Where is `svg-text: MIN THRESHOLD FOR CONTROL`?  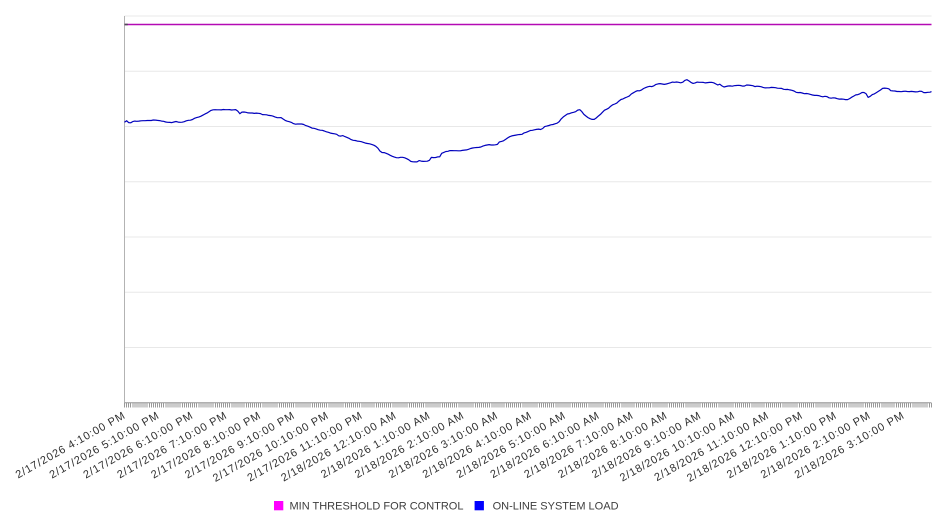
svg-text: MIN THRESHOLD FOR CONTROL is located at coordinates (377, 507).